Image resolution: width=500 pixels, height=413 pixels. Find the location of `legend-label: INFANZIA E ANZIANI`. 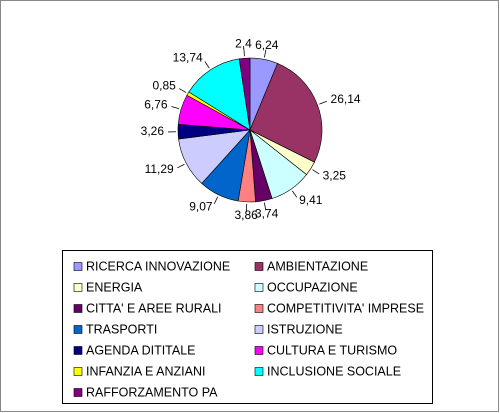

legend-label: INFANZIA E ANZIANI is located at coordinates (145, 371).